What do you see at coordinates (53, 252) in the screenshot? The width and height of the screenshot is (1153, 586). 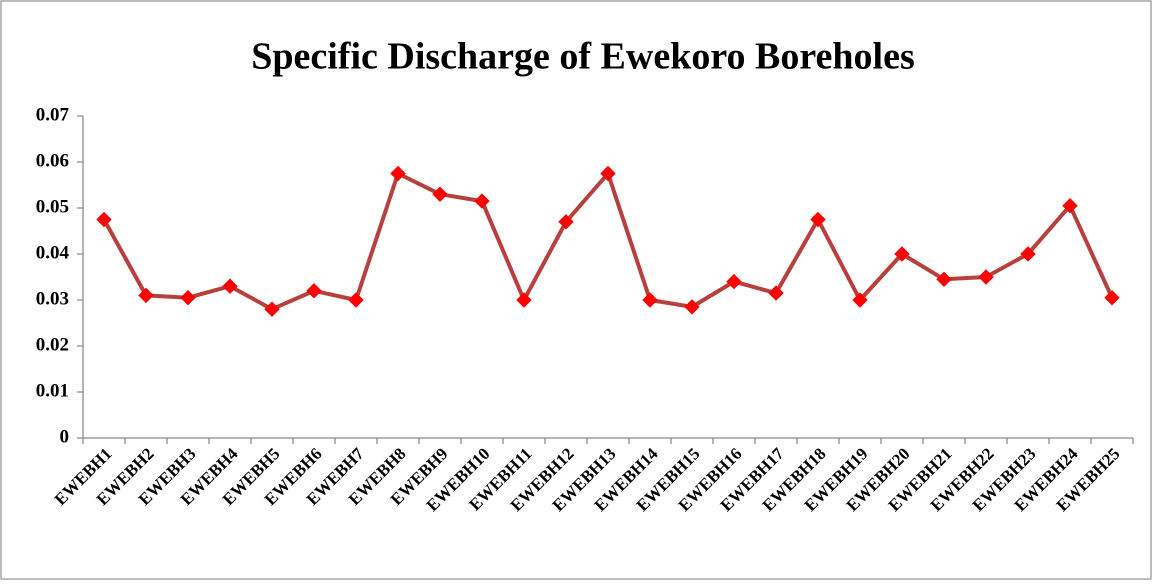 I see `y-tick-label: 0.04` at bounding box center [53, 252].